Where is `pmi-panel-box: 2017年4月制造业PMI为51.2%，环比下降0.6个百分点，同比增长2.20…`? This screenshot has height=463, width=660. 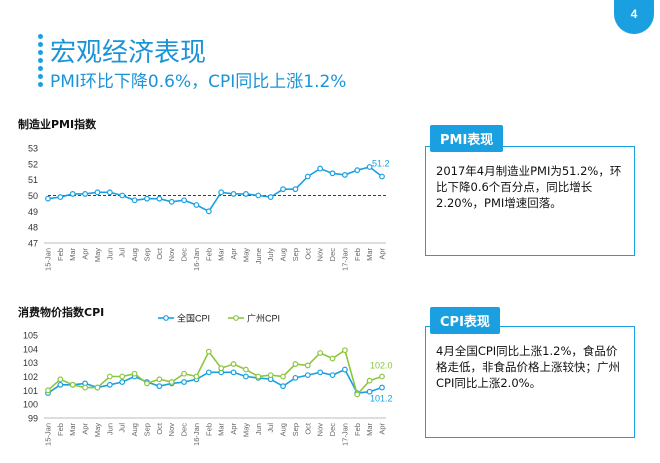
pmi-panel-box: 2017年4月制造业PMI为51.2%，环比下降0.6个百分点，同比增长2.20… is located at coordinates (530, 201).